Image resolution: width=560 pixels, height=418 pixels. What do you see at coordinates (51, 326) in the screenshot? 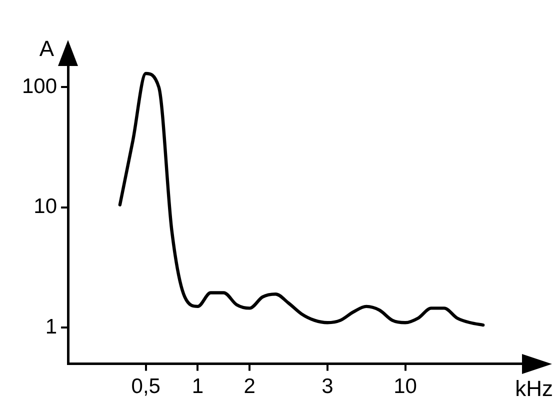
I see `y-tick-label: 1` at bounding box center [51, 326].